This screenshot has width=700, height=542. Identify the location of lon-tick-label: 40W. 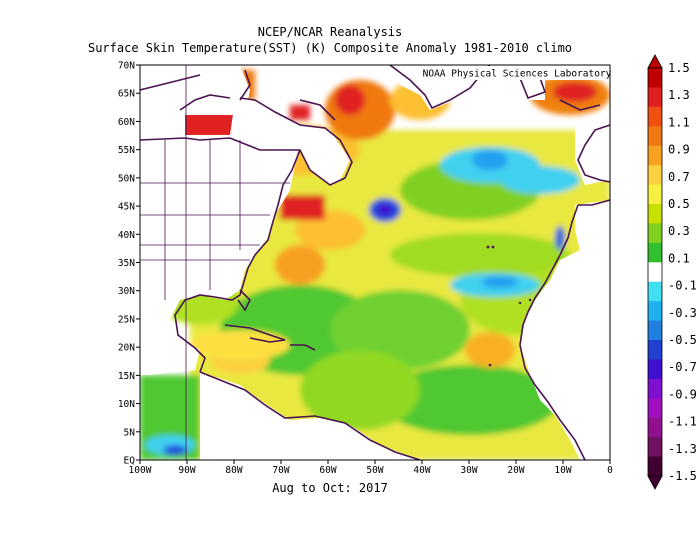
(421, 470).